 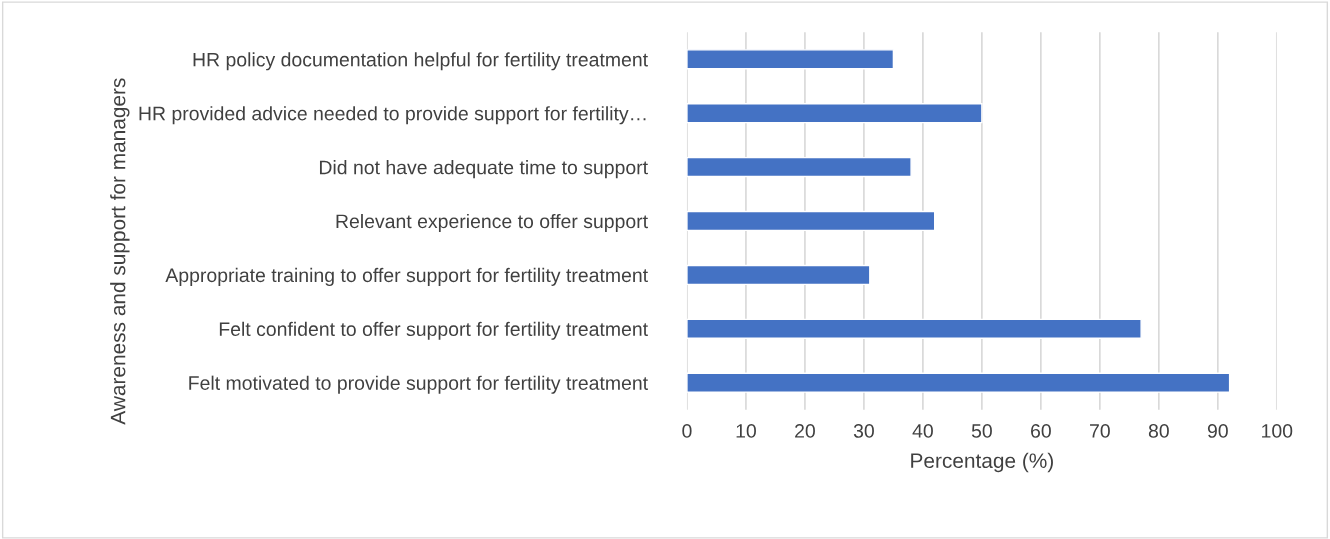 What do you see at coordinates (1158, 431) in the screenshot?
I see `x-tick-label: 80` at bounding box center [1158, 431].